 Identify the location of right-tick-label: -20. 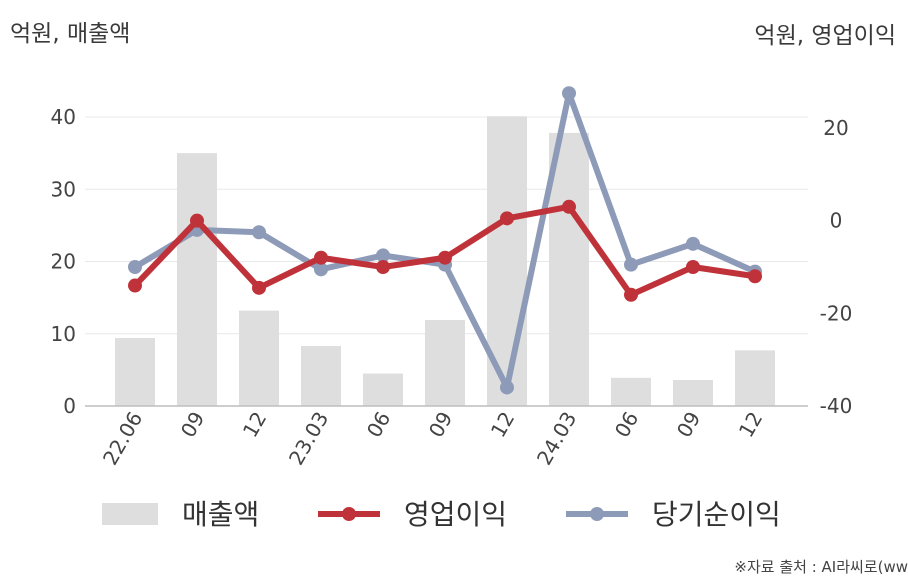
(836, 313).